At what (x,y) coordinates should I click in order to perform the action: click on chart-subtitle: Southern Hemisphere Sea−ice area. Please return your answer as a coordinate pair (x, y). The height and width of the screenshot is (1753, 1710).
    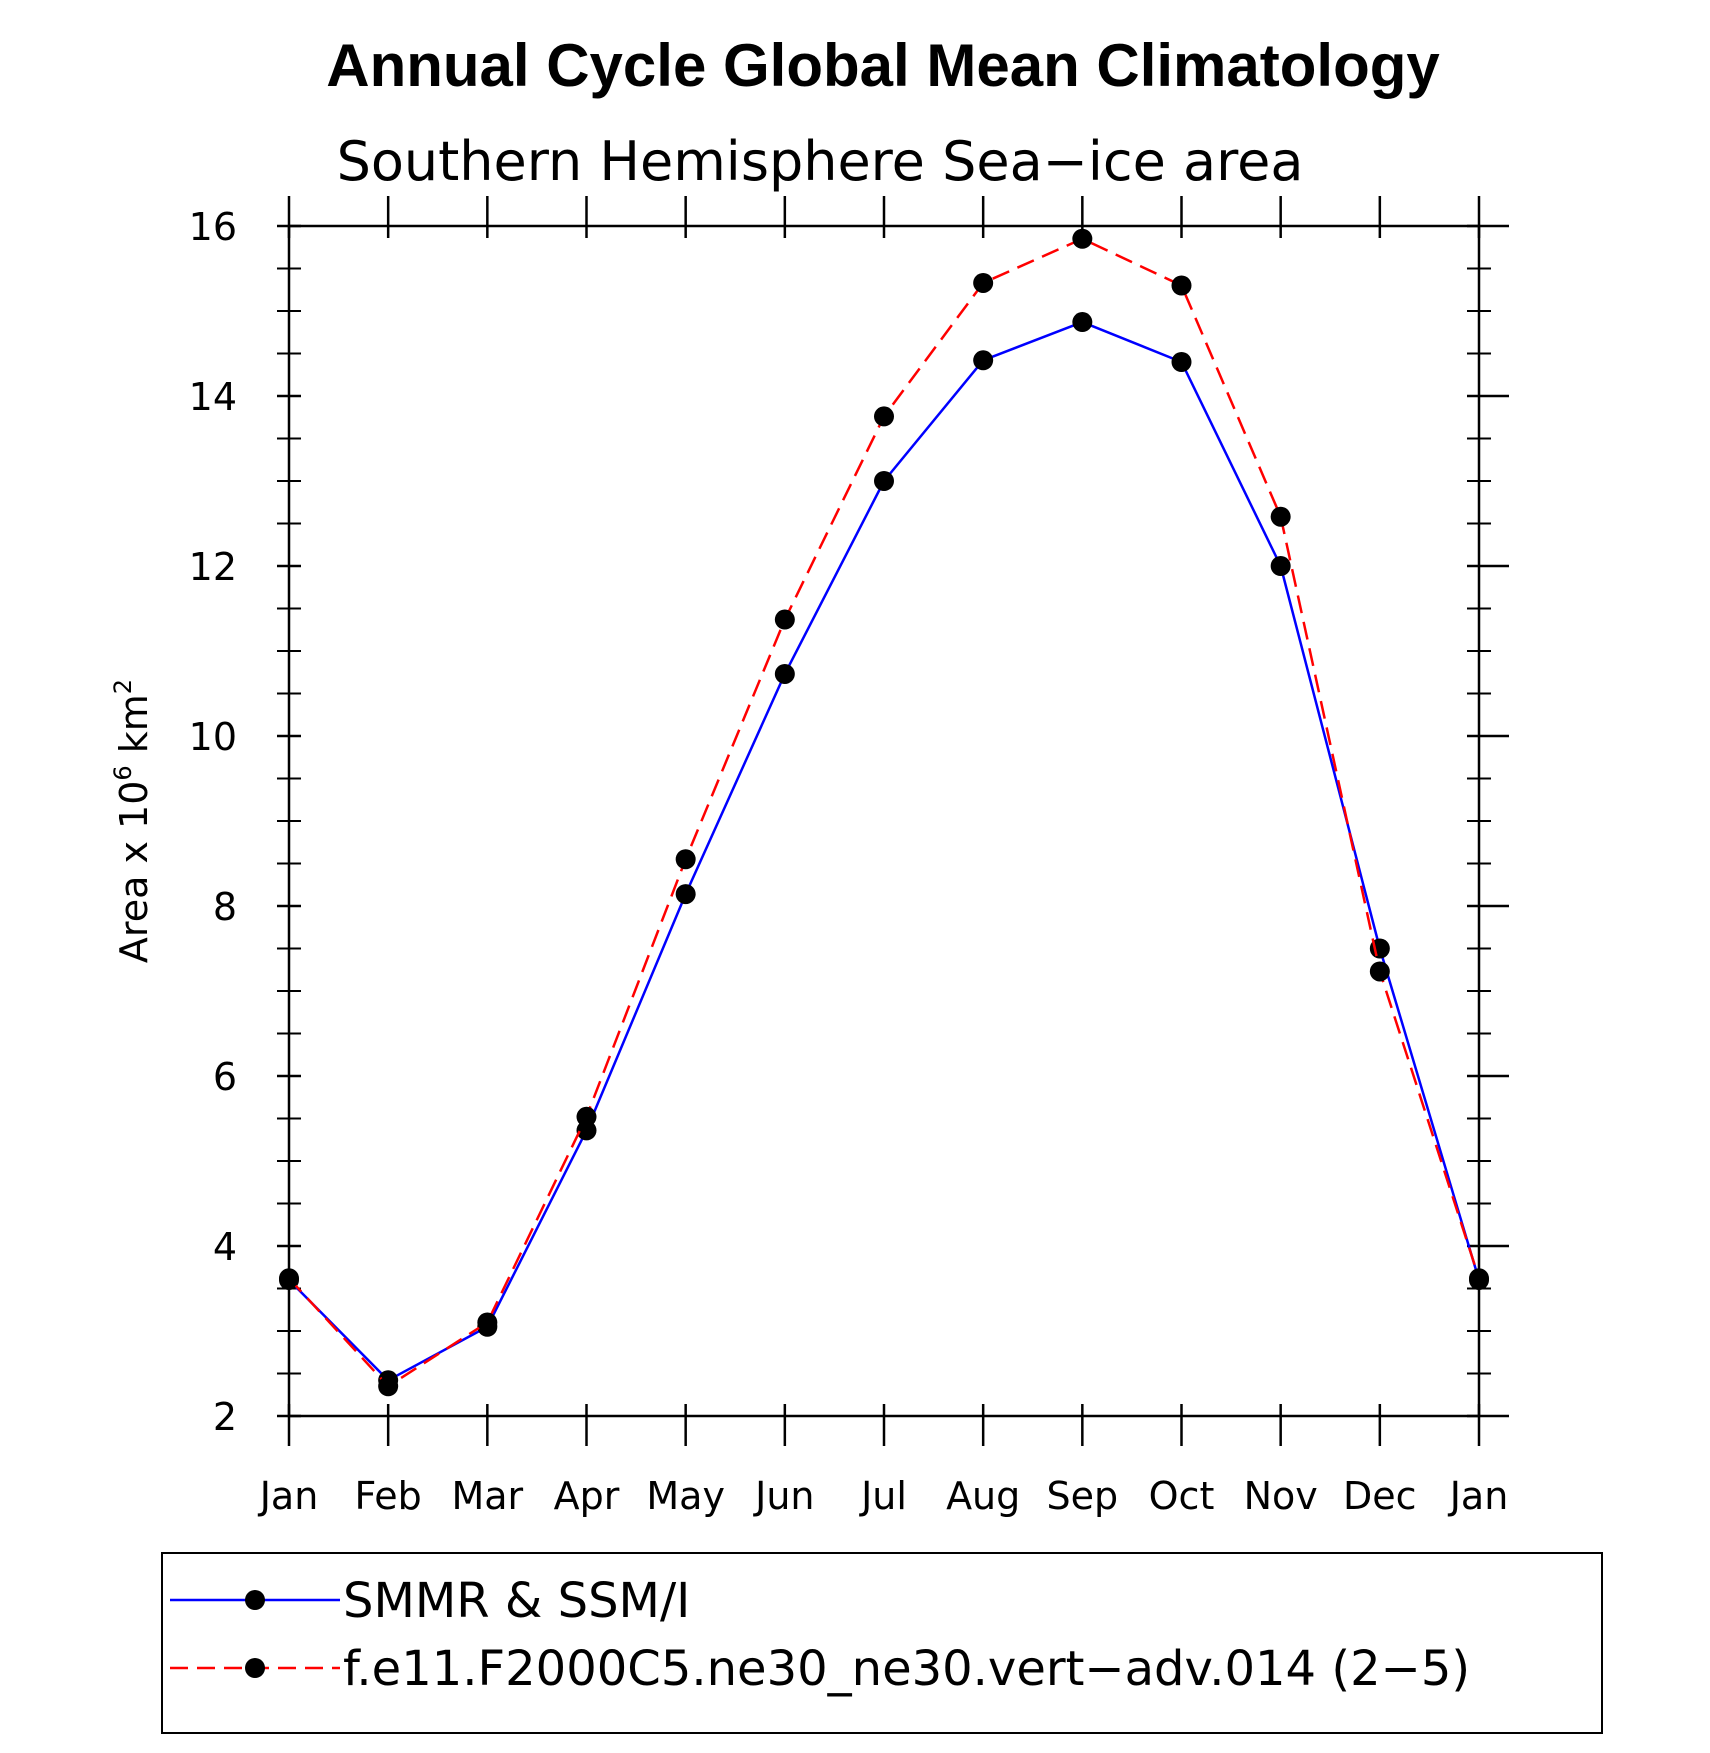
    Looking at the image, I should click on (820, 161).